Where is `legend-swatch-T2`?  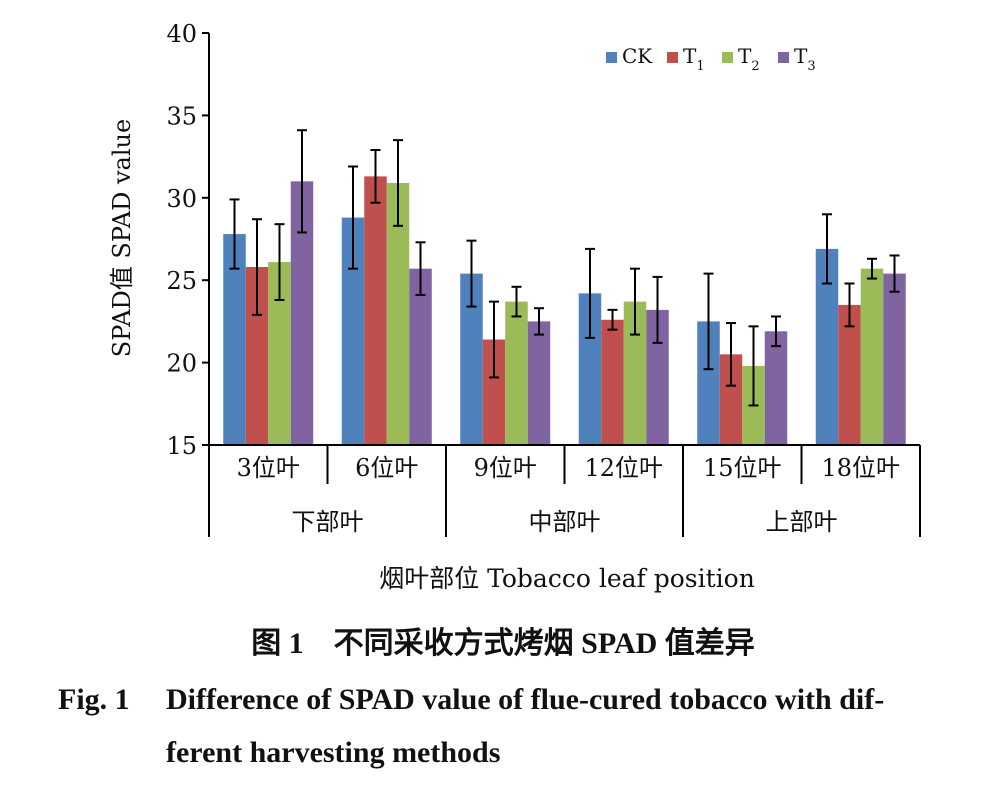 legend-swatch-T2 is located at coordinates (727, 57).